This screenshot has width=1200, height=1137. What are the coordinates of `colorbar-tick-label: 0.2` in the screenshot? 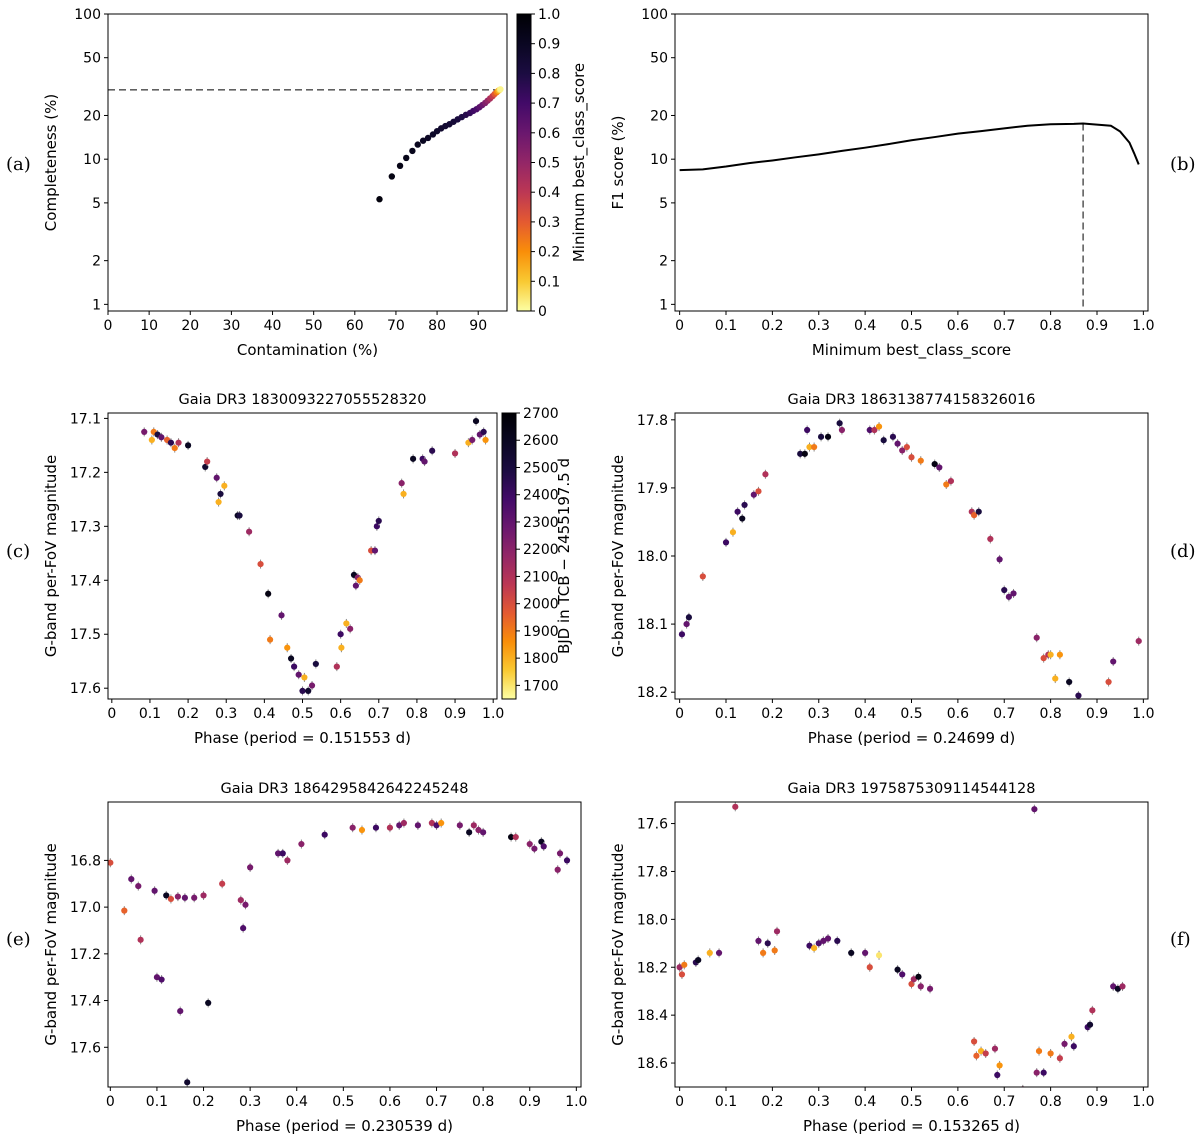 It's located at (549, 253).